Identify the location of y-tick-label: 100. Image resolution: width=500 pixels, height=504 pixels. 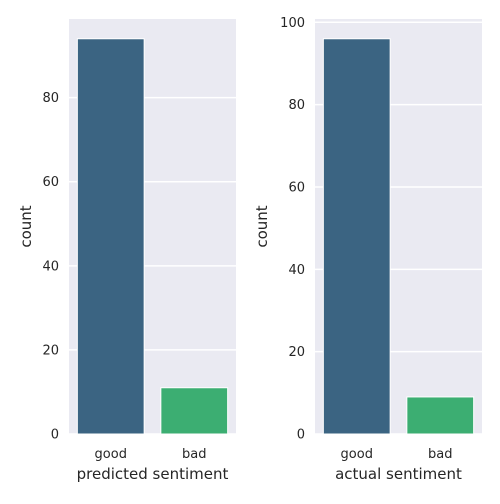
(292, 23).